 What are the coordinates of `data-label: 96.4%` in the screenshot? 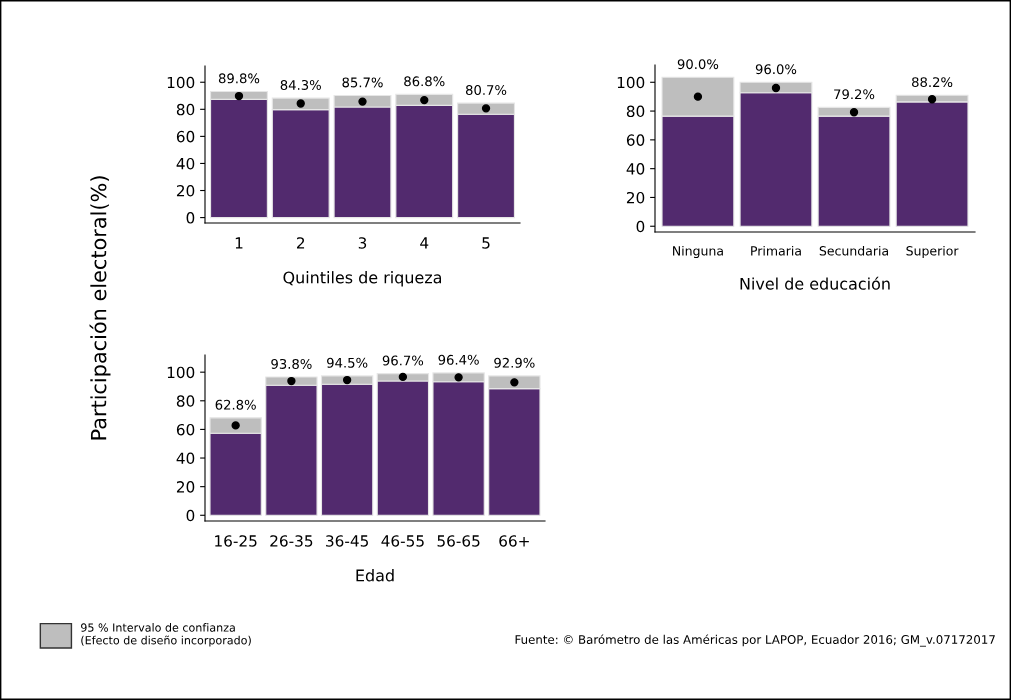 It's located at (458, 359).